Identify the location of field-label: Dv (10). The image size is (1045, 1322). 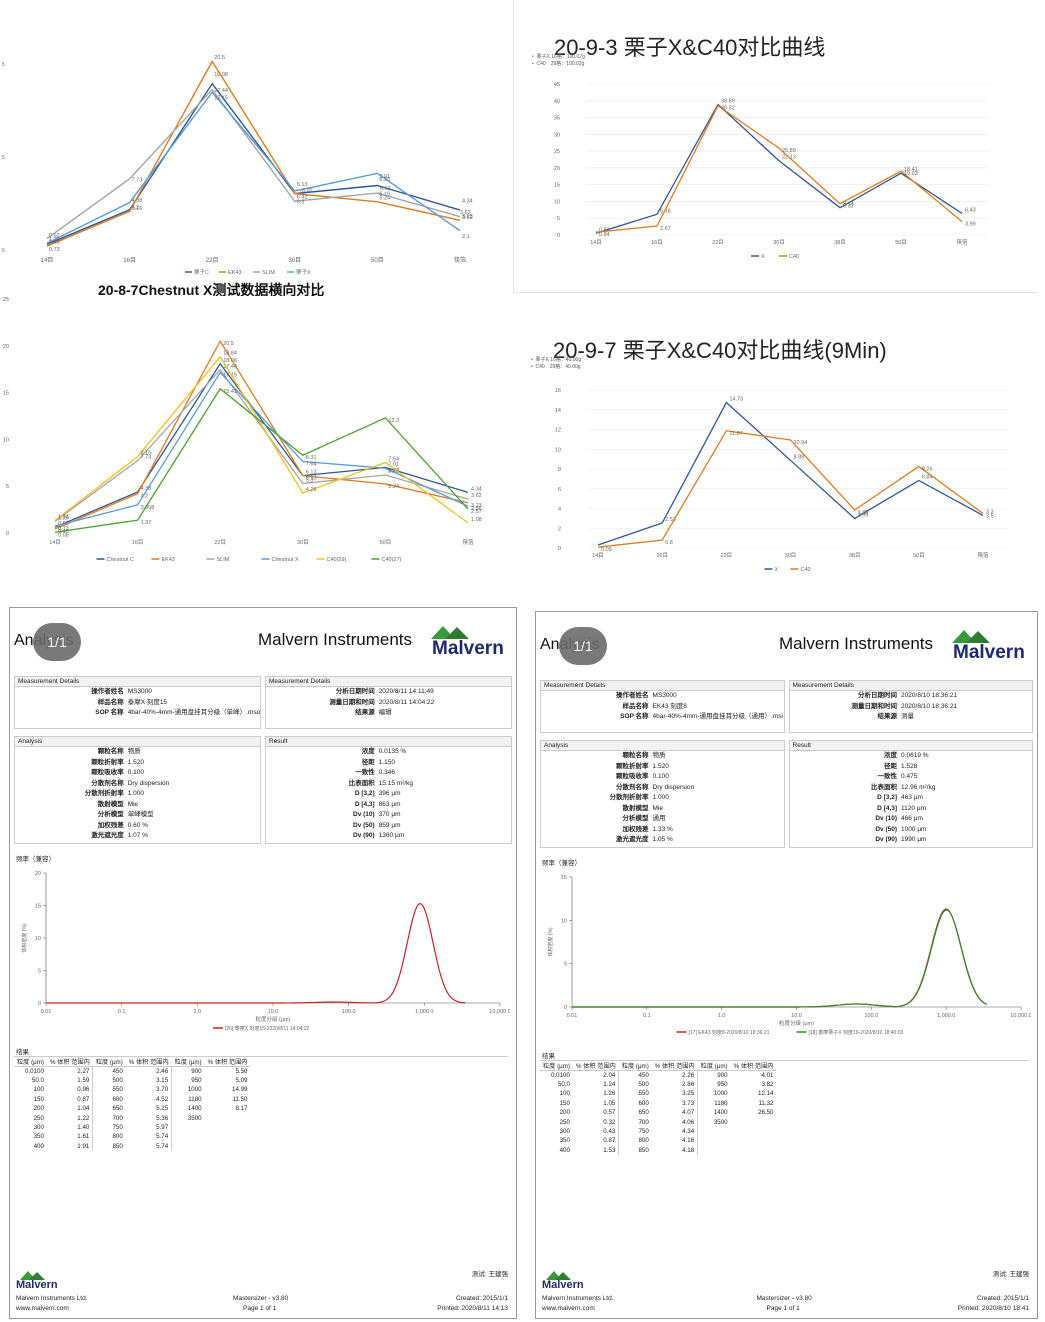
(886, 818).